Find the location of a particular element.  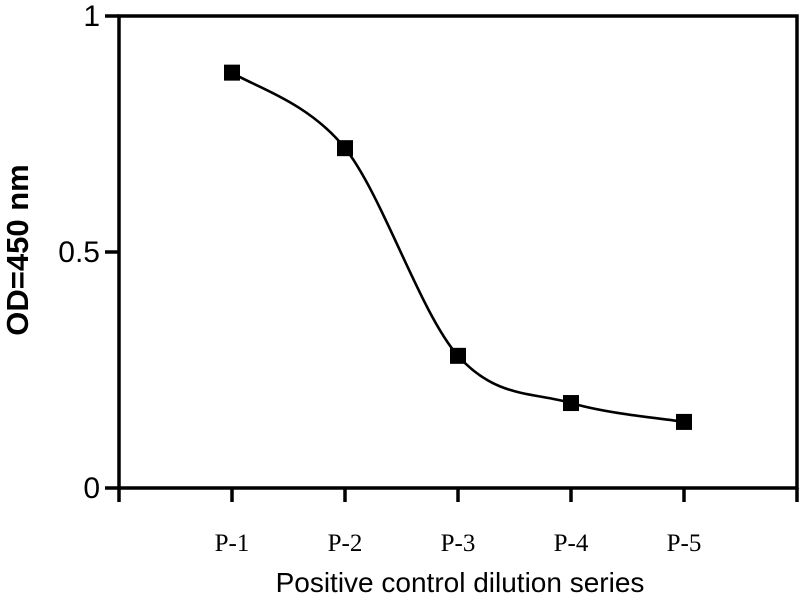

x-tick-label: P-3 is located at coordinates (458, 543).